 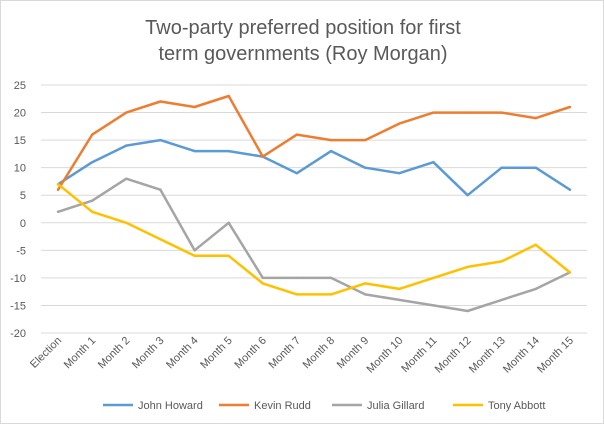 What do you see at coordinates (303, 28) in the screenshot?
I see `chart-title-line-1: Two-party preferred position for first` at bounding box center [303, 28].